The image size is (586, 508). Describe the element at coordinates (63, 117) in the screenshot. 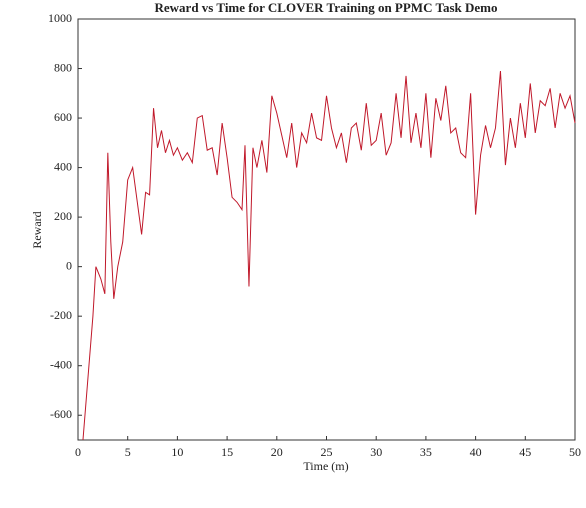

I see `y-tick-label: 600` at that location.